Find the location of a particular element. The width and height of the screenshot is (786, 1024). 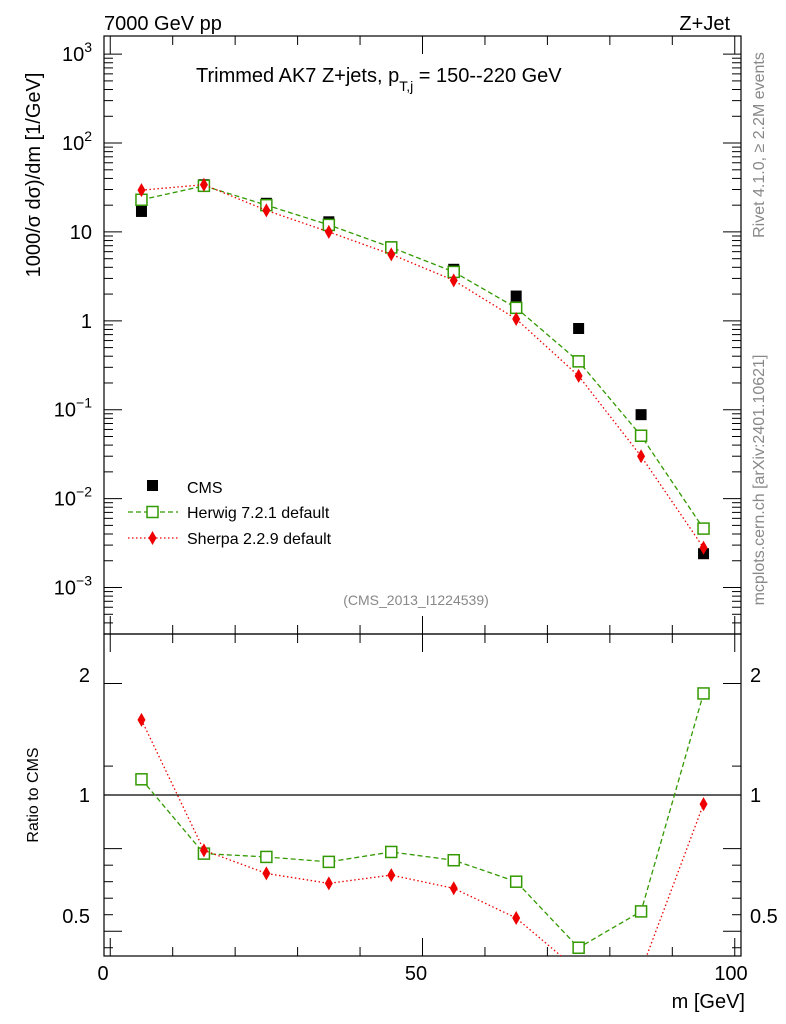

main-ytick-label: 10² is located at coordinates (77, 141).